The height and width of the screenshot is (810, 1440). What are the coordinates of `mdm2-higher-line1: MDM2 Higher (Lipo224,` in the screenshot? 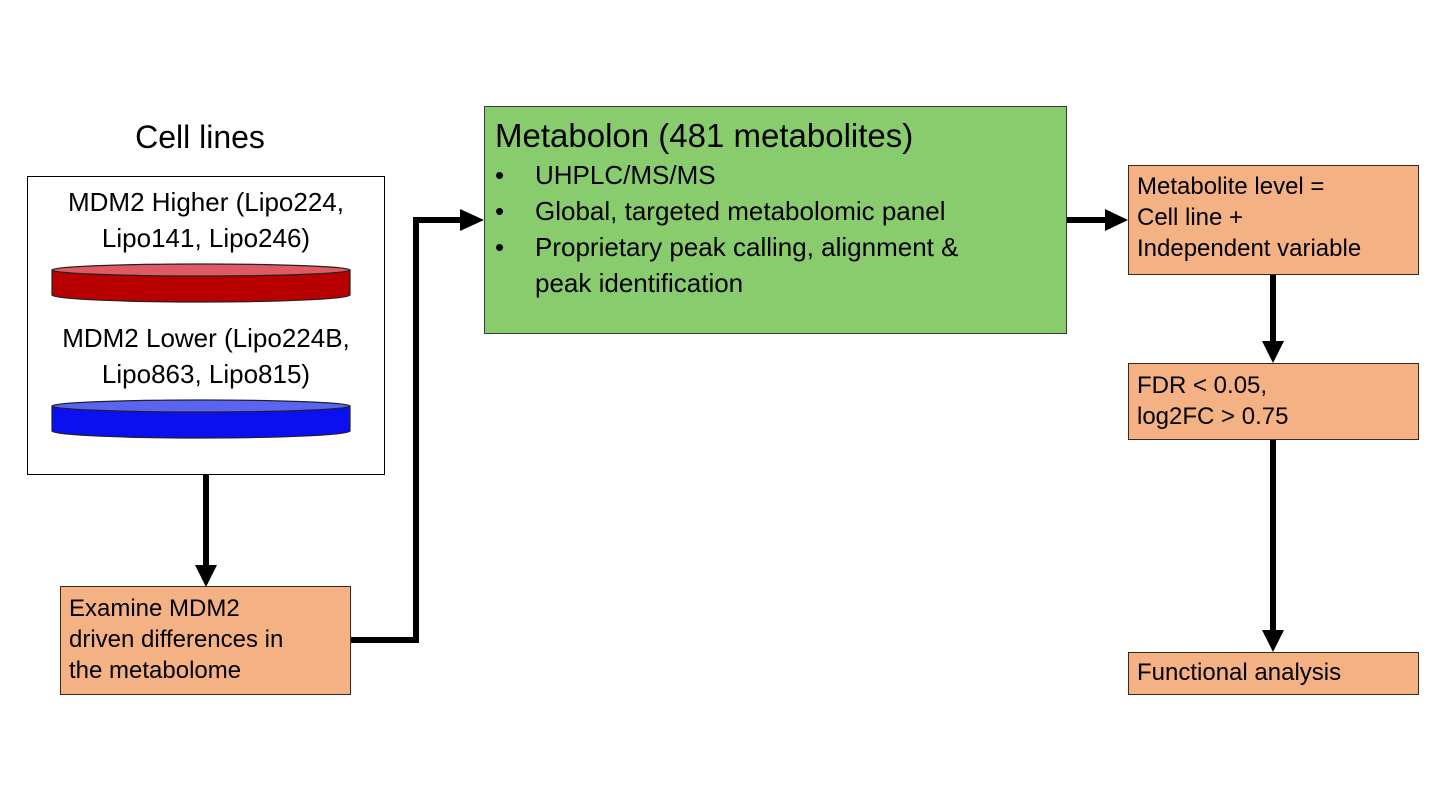 It's located at (205, 202).